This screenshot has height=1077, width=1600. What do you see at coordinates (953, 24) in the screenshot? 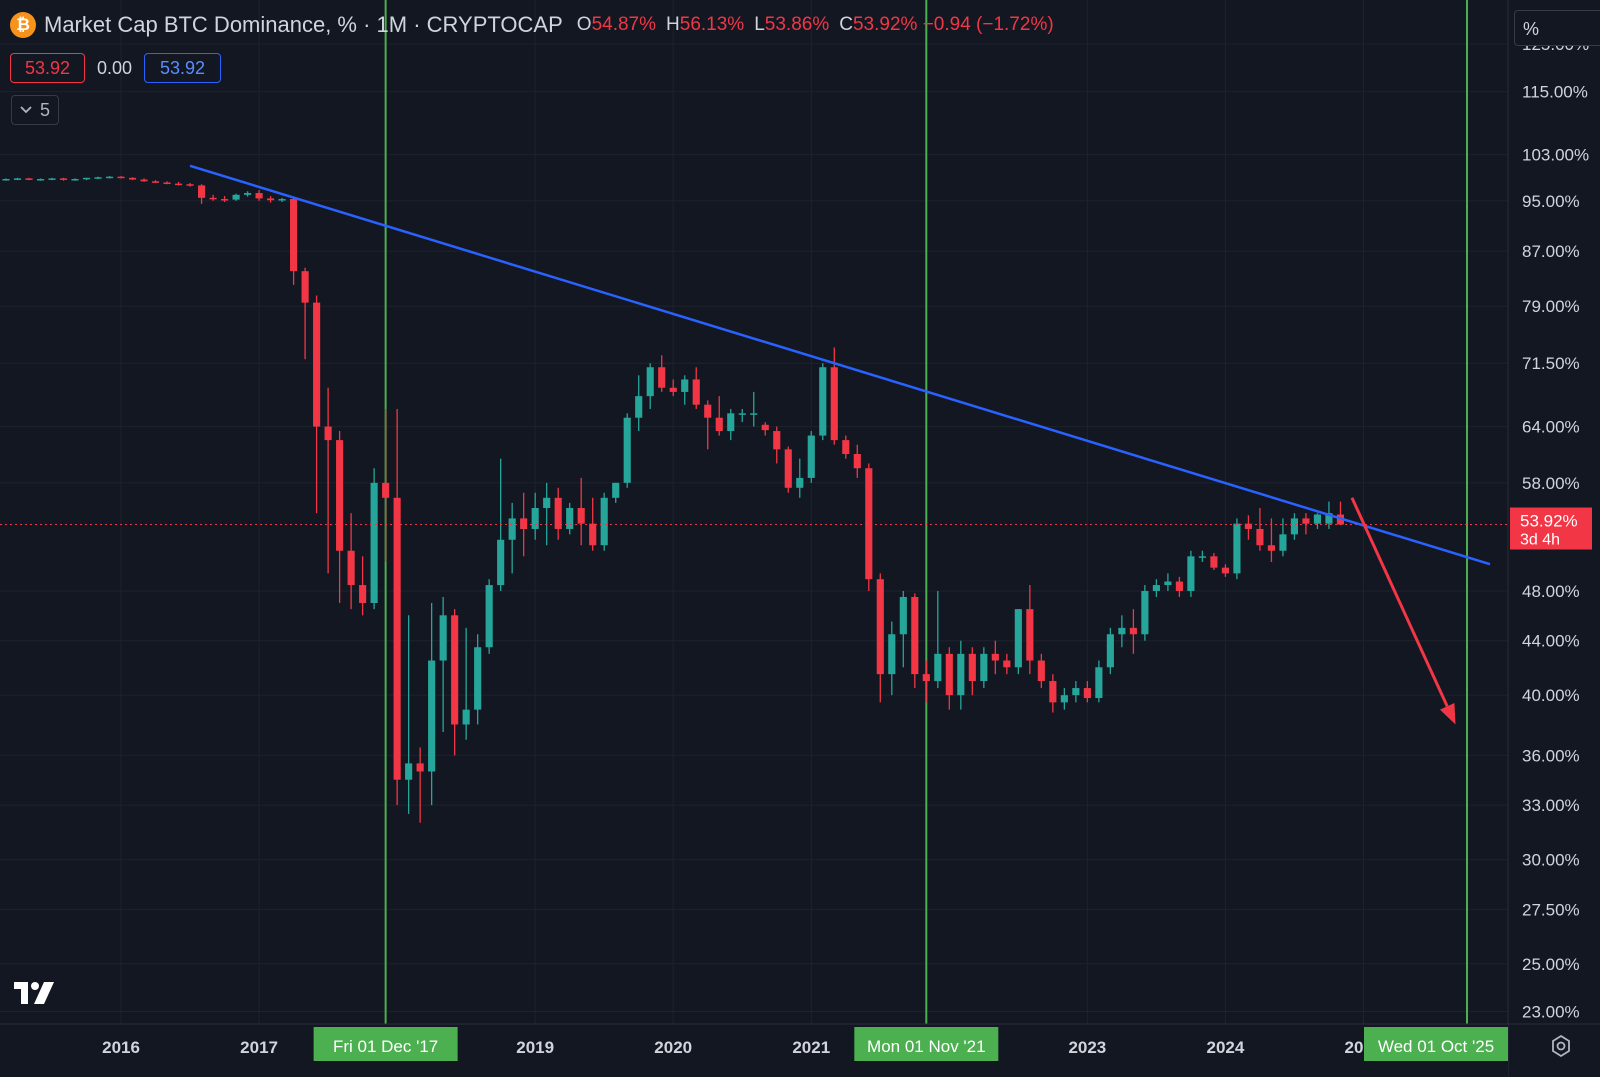
I see `ohlc-close-value: 53.92% −0.94 (−1.72%)` at bounding box center [953, 24].